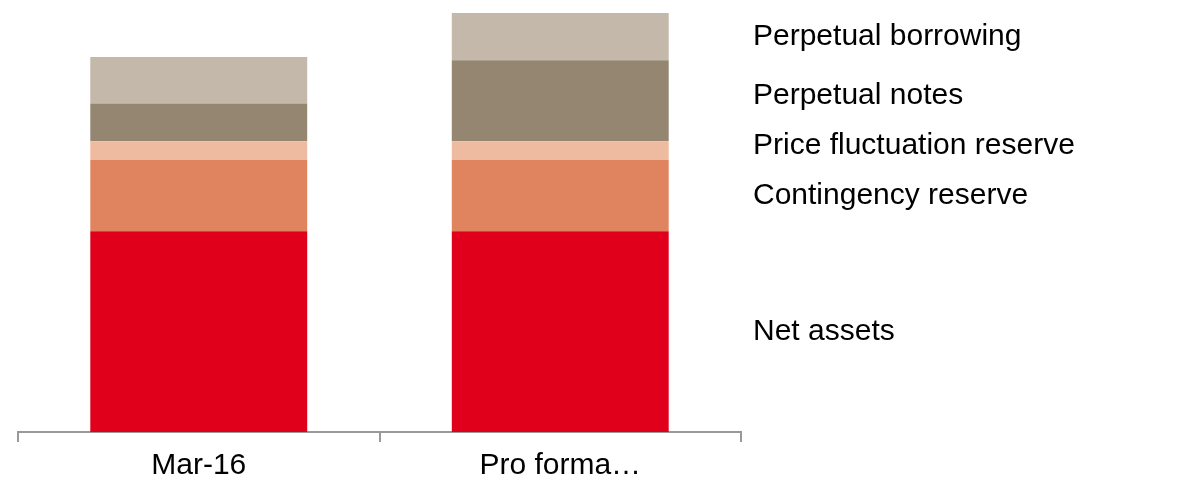 The height and width of the screenshot is (494, 1202). What do you see at coordinates (199, 464) in the screenshot?
I see `x-tick-label: Mar-16` at bounding box center [199, 464].